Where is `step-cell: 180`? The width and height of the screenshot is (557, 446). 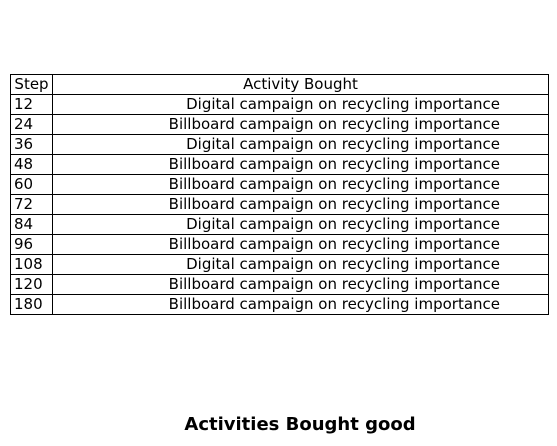
step-cell: 180 is located at coordinates (31, 304).